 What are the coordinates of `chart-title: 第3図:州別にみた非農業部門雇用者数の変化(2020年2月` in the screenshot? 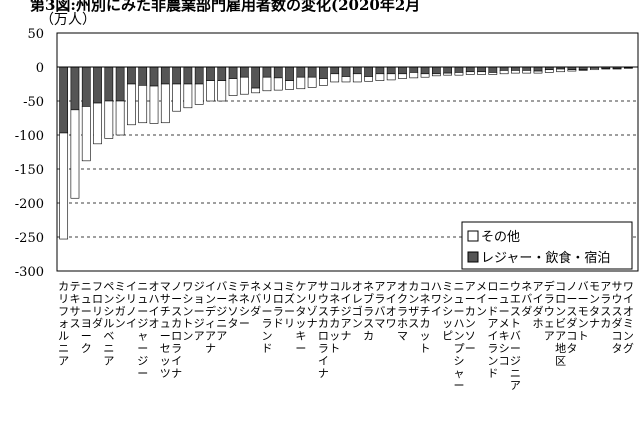 It's located at (225, 7).